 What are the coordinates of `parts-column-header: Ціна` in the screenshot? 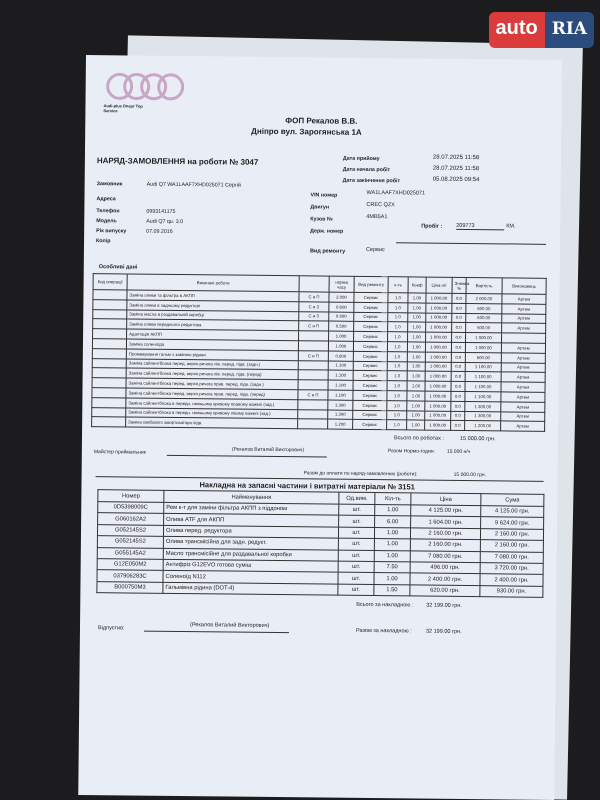 It's located at (445, 499).